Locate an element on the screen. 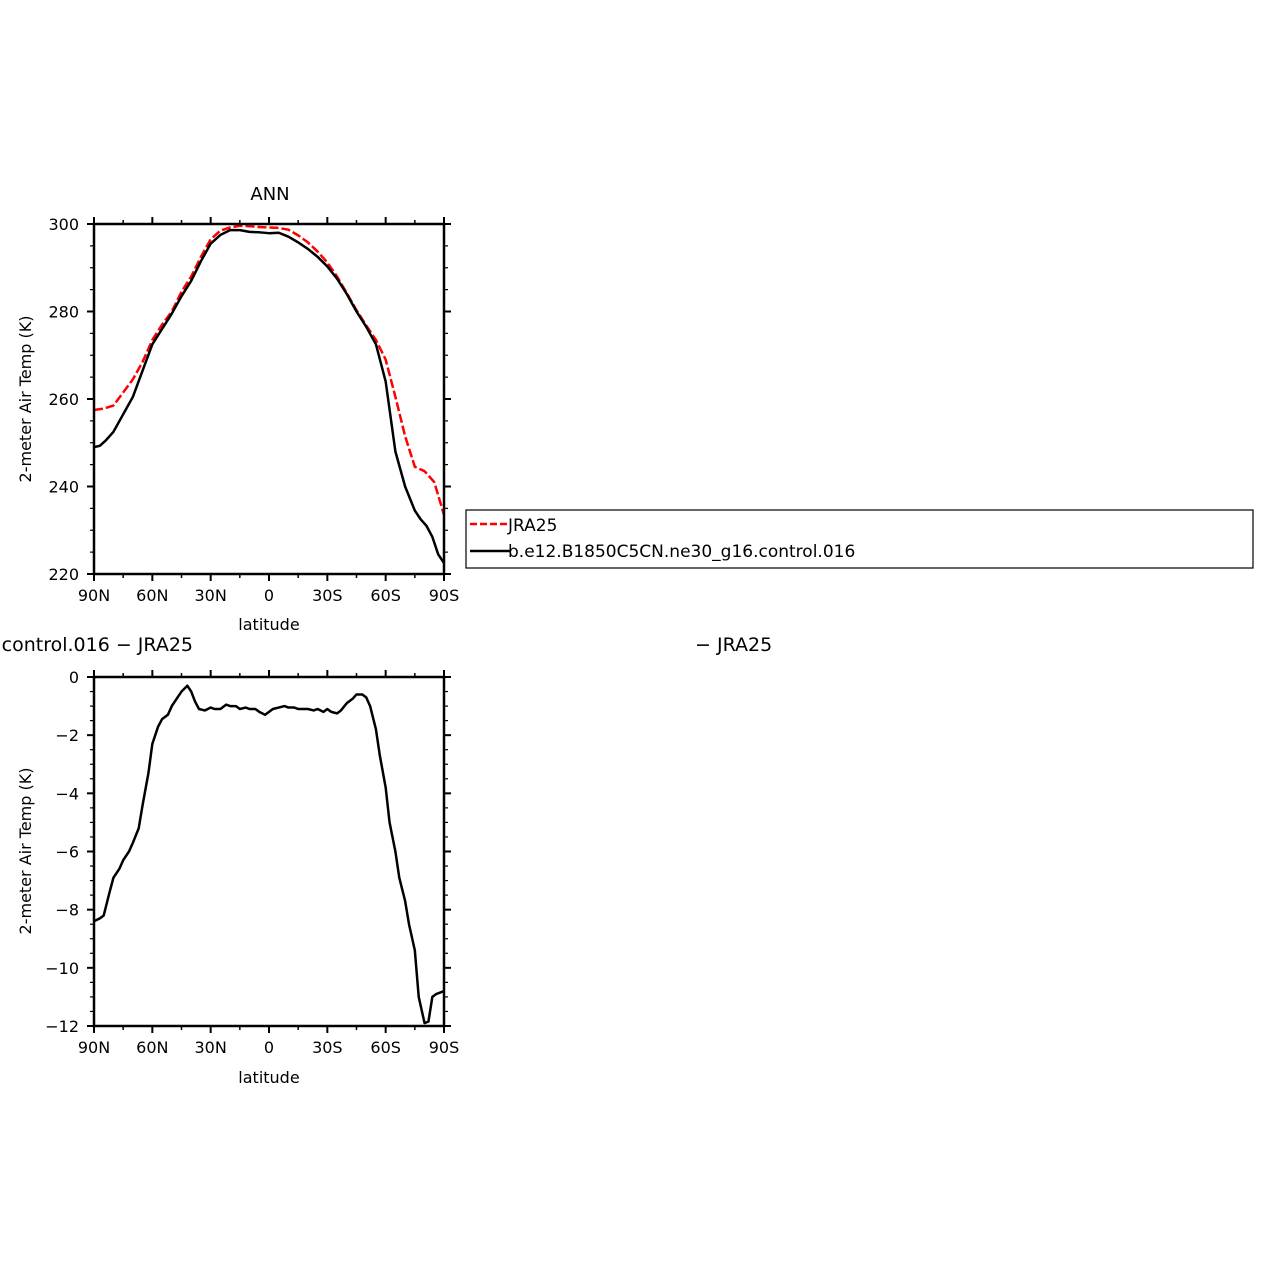  y-tick-label: −12 is located at coordinates (62, 1026).